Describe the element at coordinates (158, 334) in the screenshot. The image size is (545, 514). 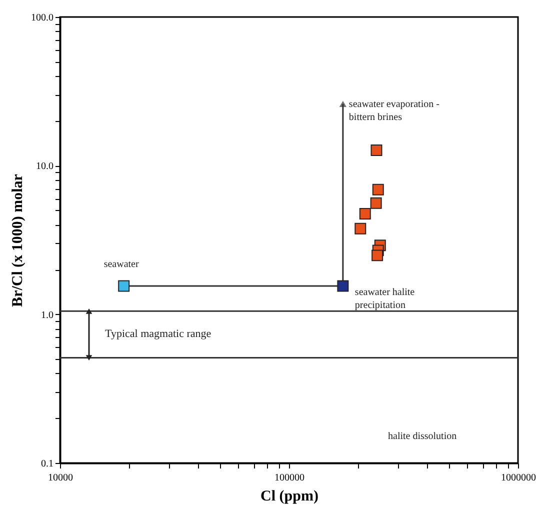
I see `annotation: Typical magmatic range` at that location.